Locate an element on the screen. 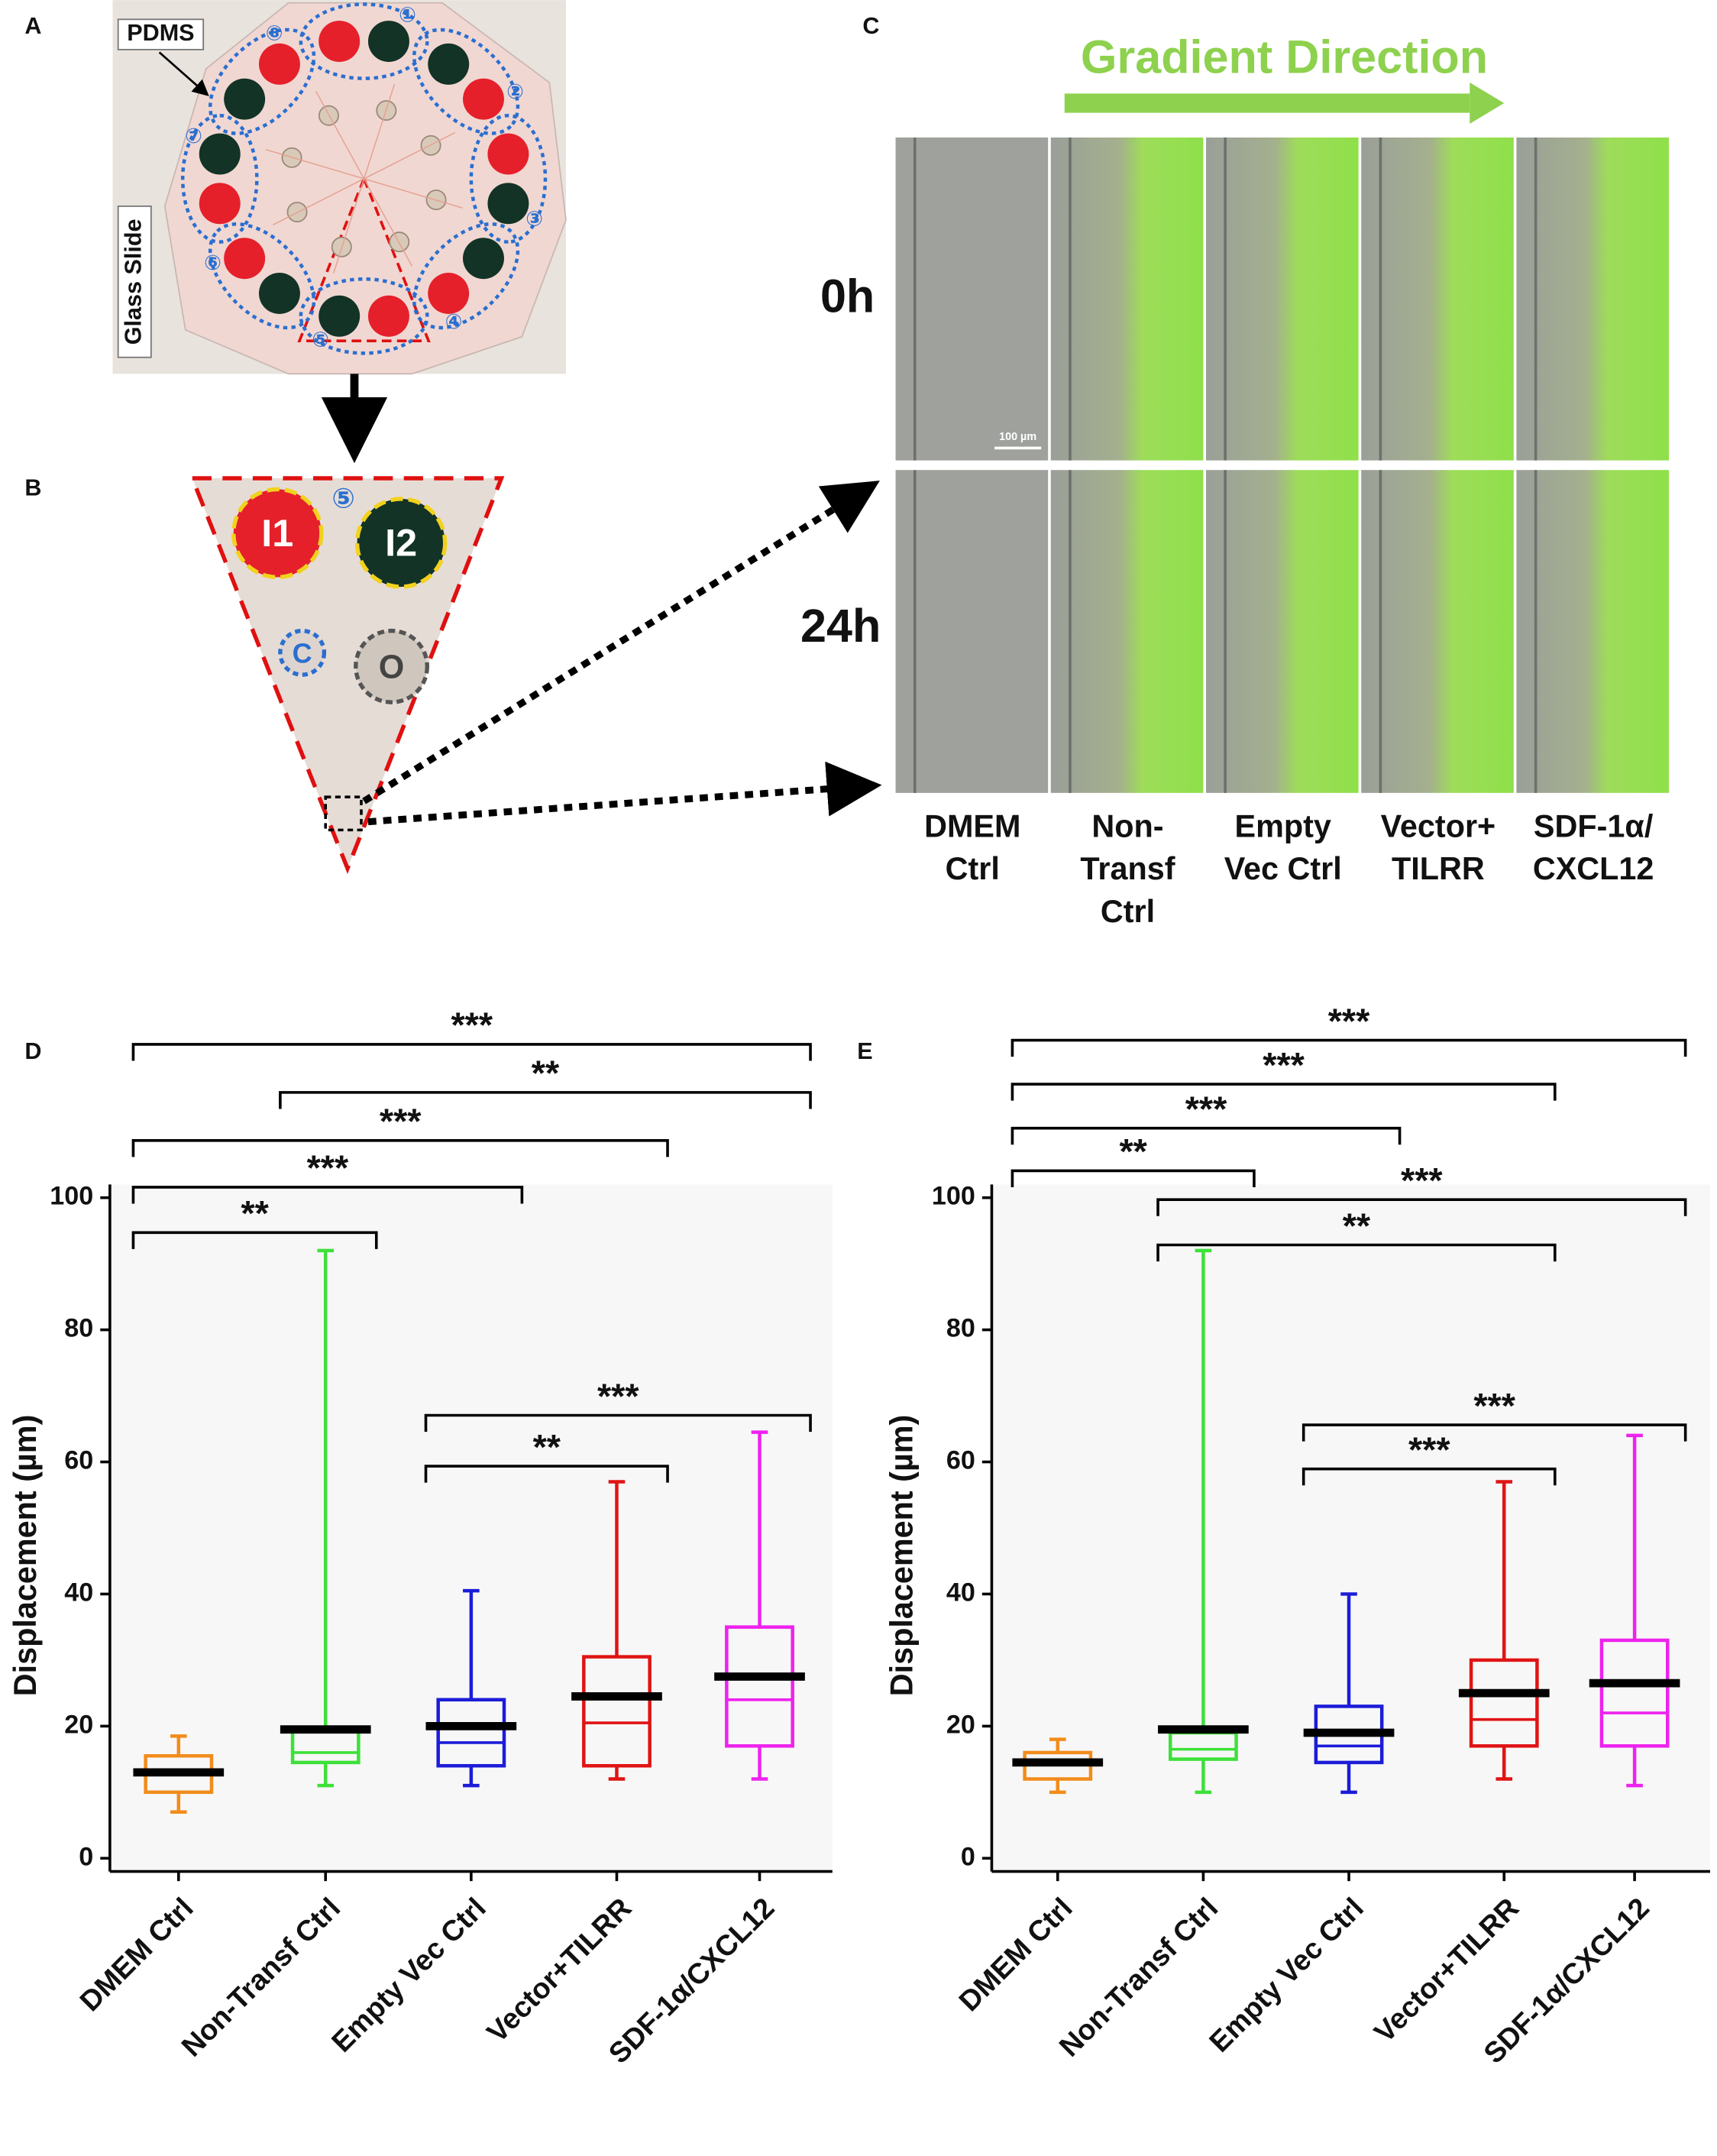 This screenshot has width=1717, height=2156. condition-label: Empty is located at coordinates (1283, 826).